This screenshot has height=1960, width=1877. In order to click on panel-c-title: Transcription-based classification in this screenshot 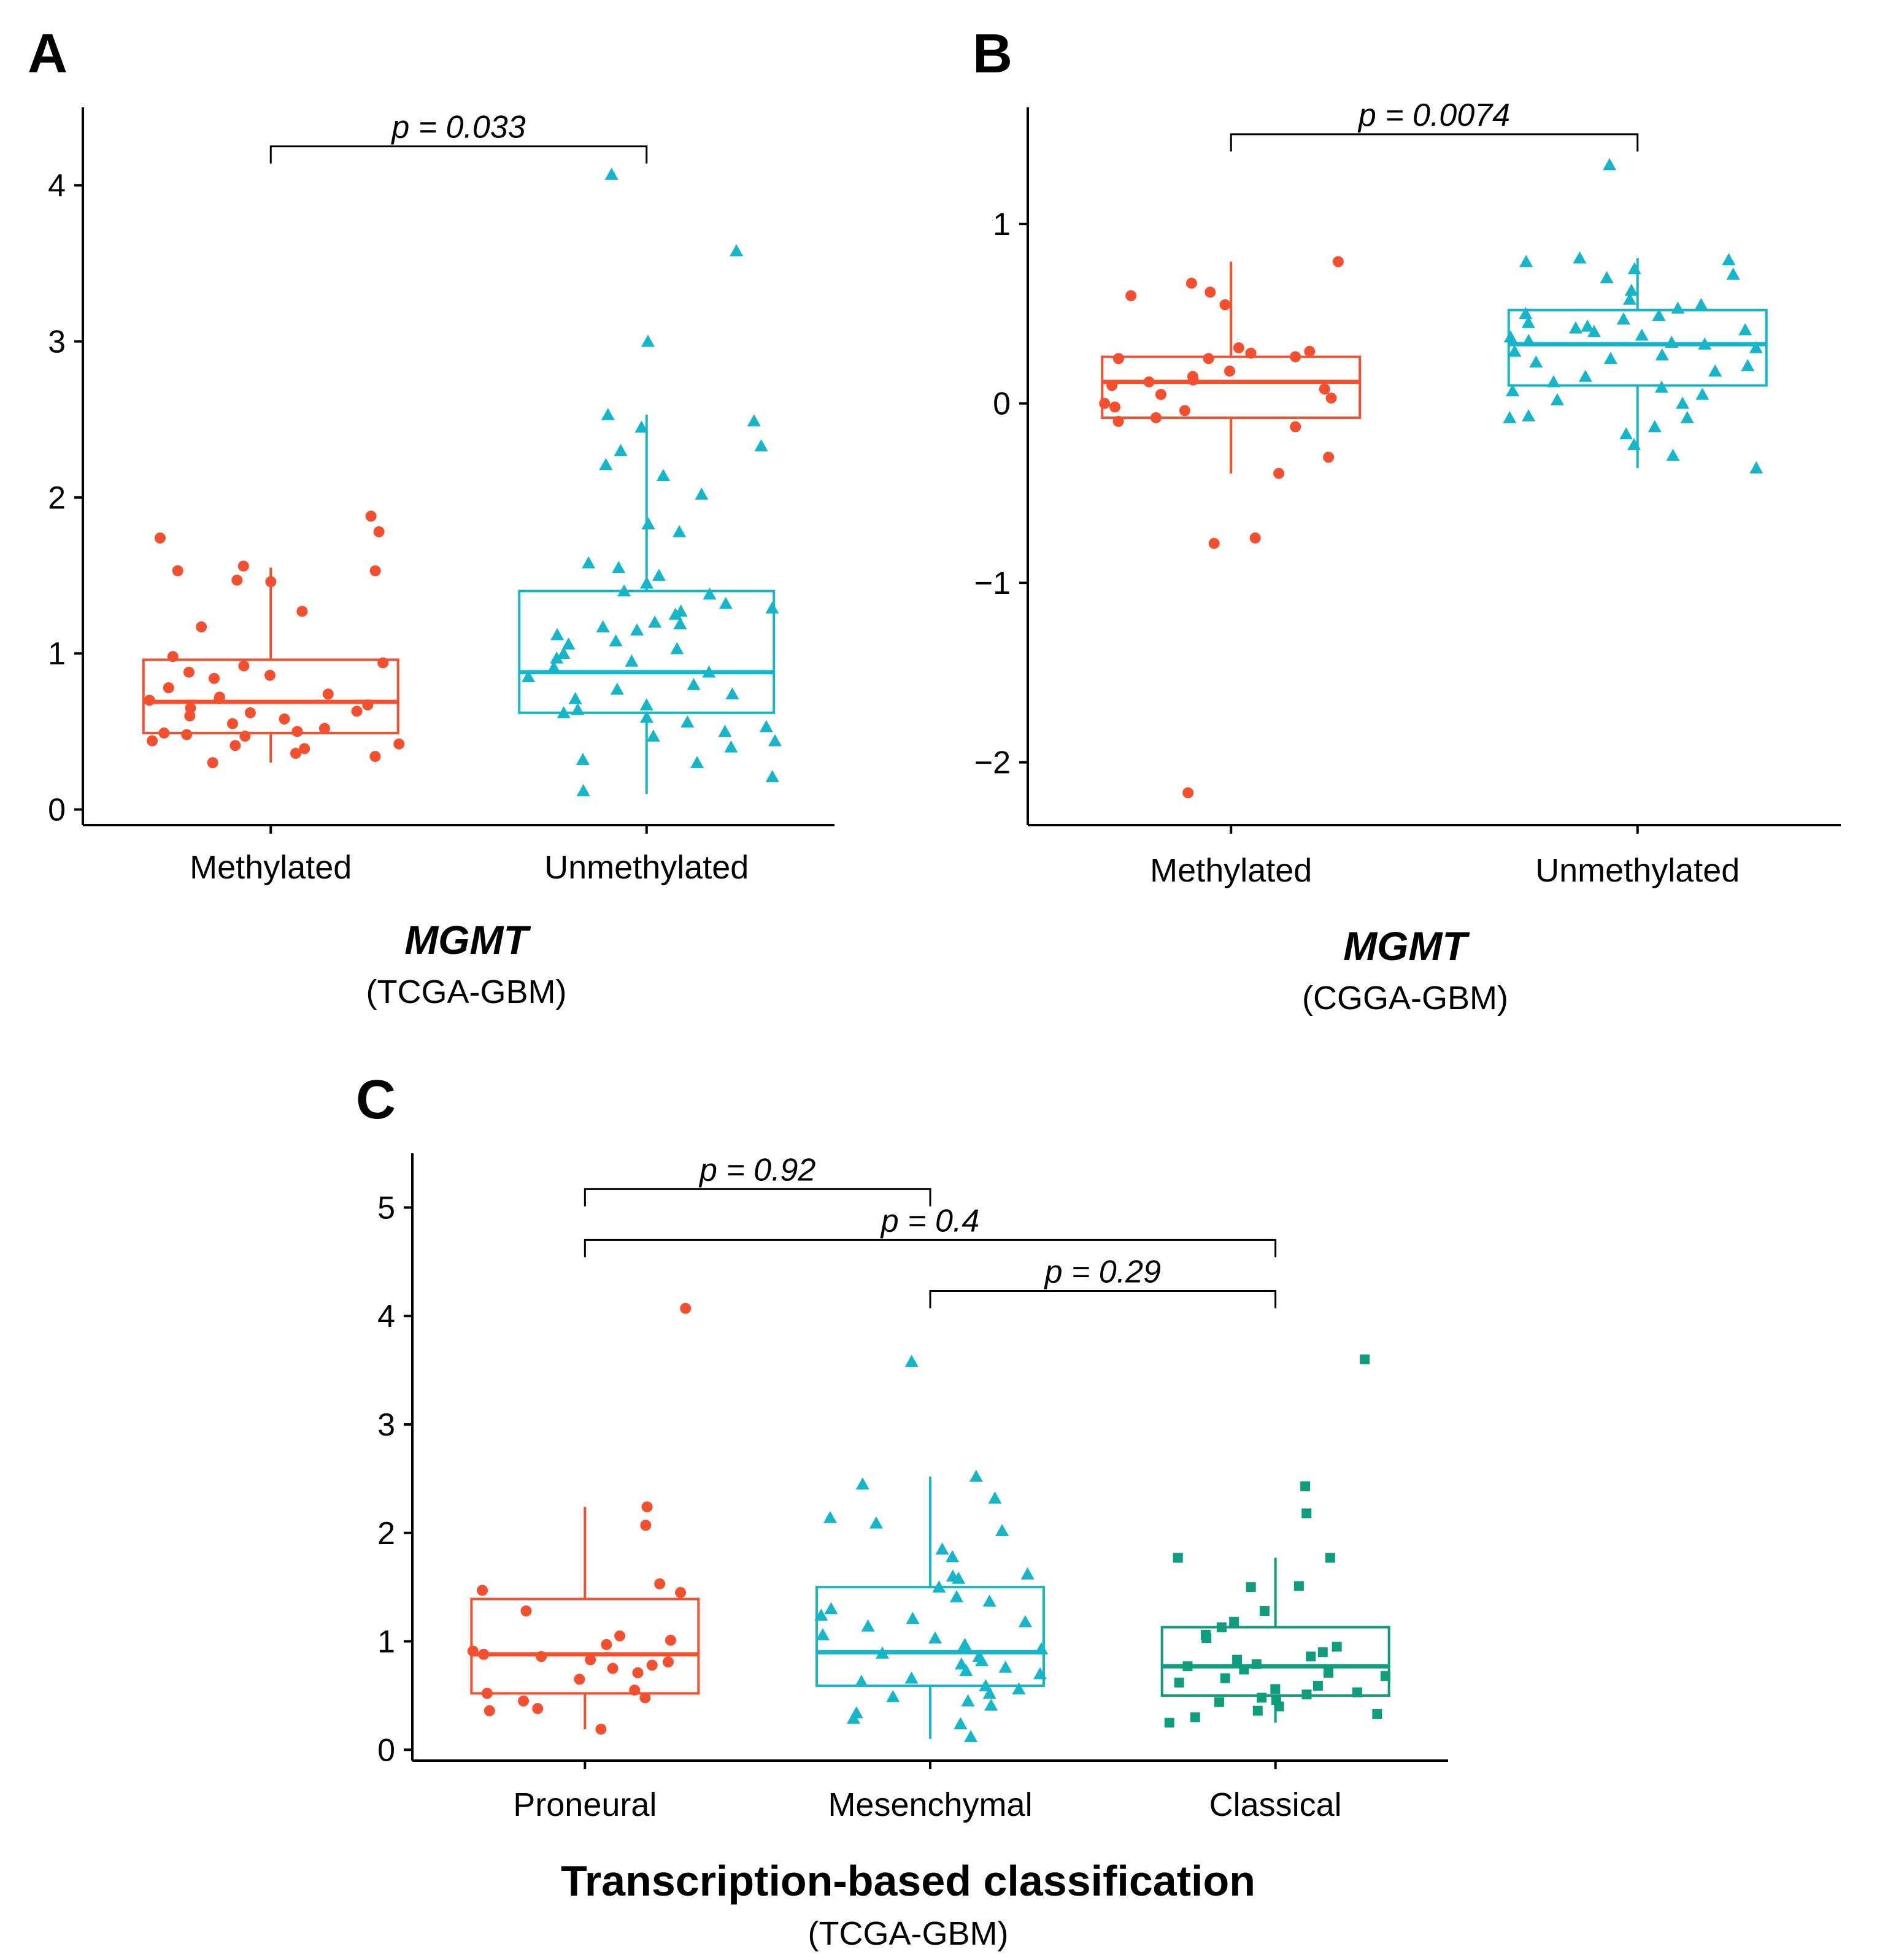, I will do `click(908, 1881)`.